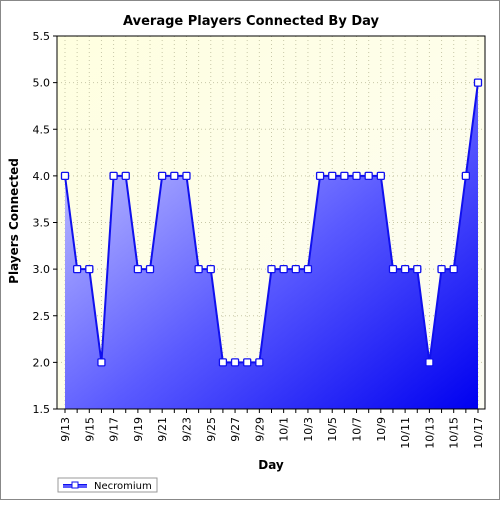 The width and height of the screenshot is (500, 506). Describe the element at coordinates (235, 429) in the screenshot. I see `x-tick-label: 9/27` at that location.